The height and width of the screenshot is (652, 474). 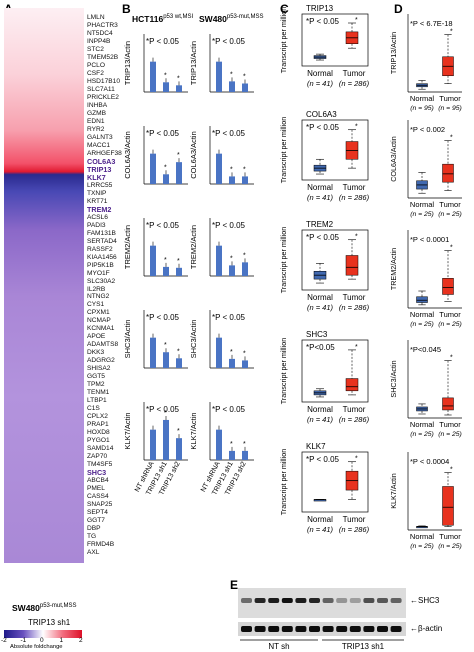 What do you see at coordinates (44, 608) in the screenshot?
I see `heatmap-cell-line: SW480p53-mut,MSS` at bounding box center [44, 608].